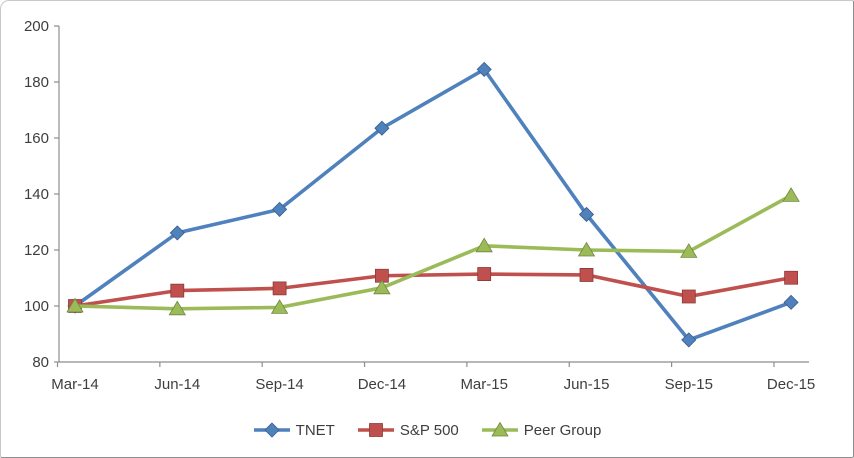 The height and width of the screenshot is (458, 854). What do you see at coordinates (75, 384) in the screenshot?
I see `x-axis-category-label: Mar-14` at bounding box center [75, 384].